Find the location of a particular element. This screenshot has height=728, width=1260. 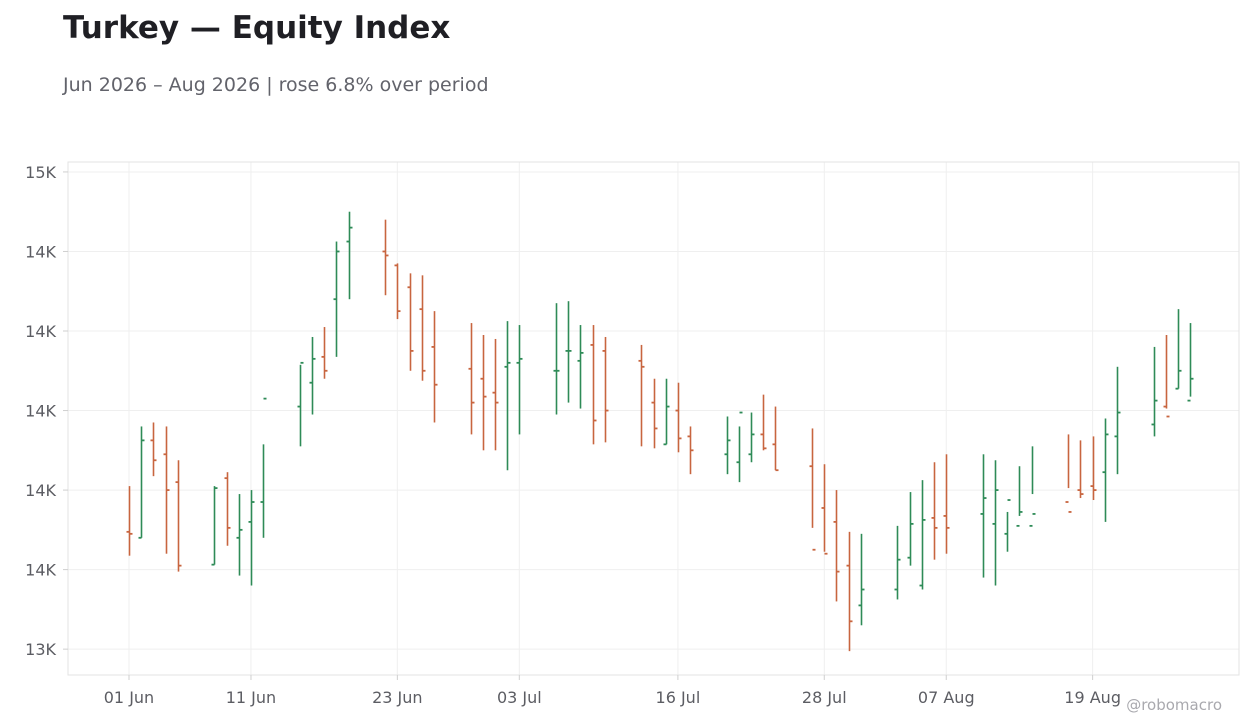

x-tick-label: 16 Jul is located at coordinates (678, 697).